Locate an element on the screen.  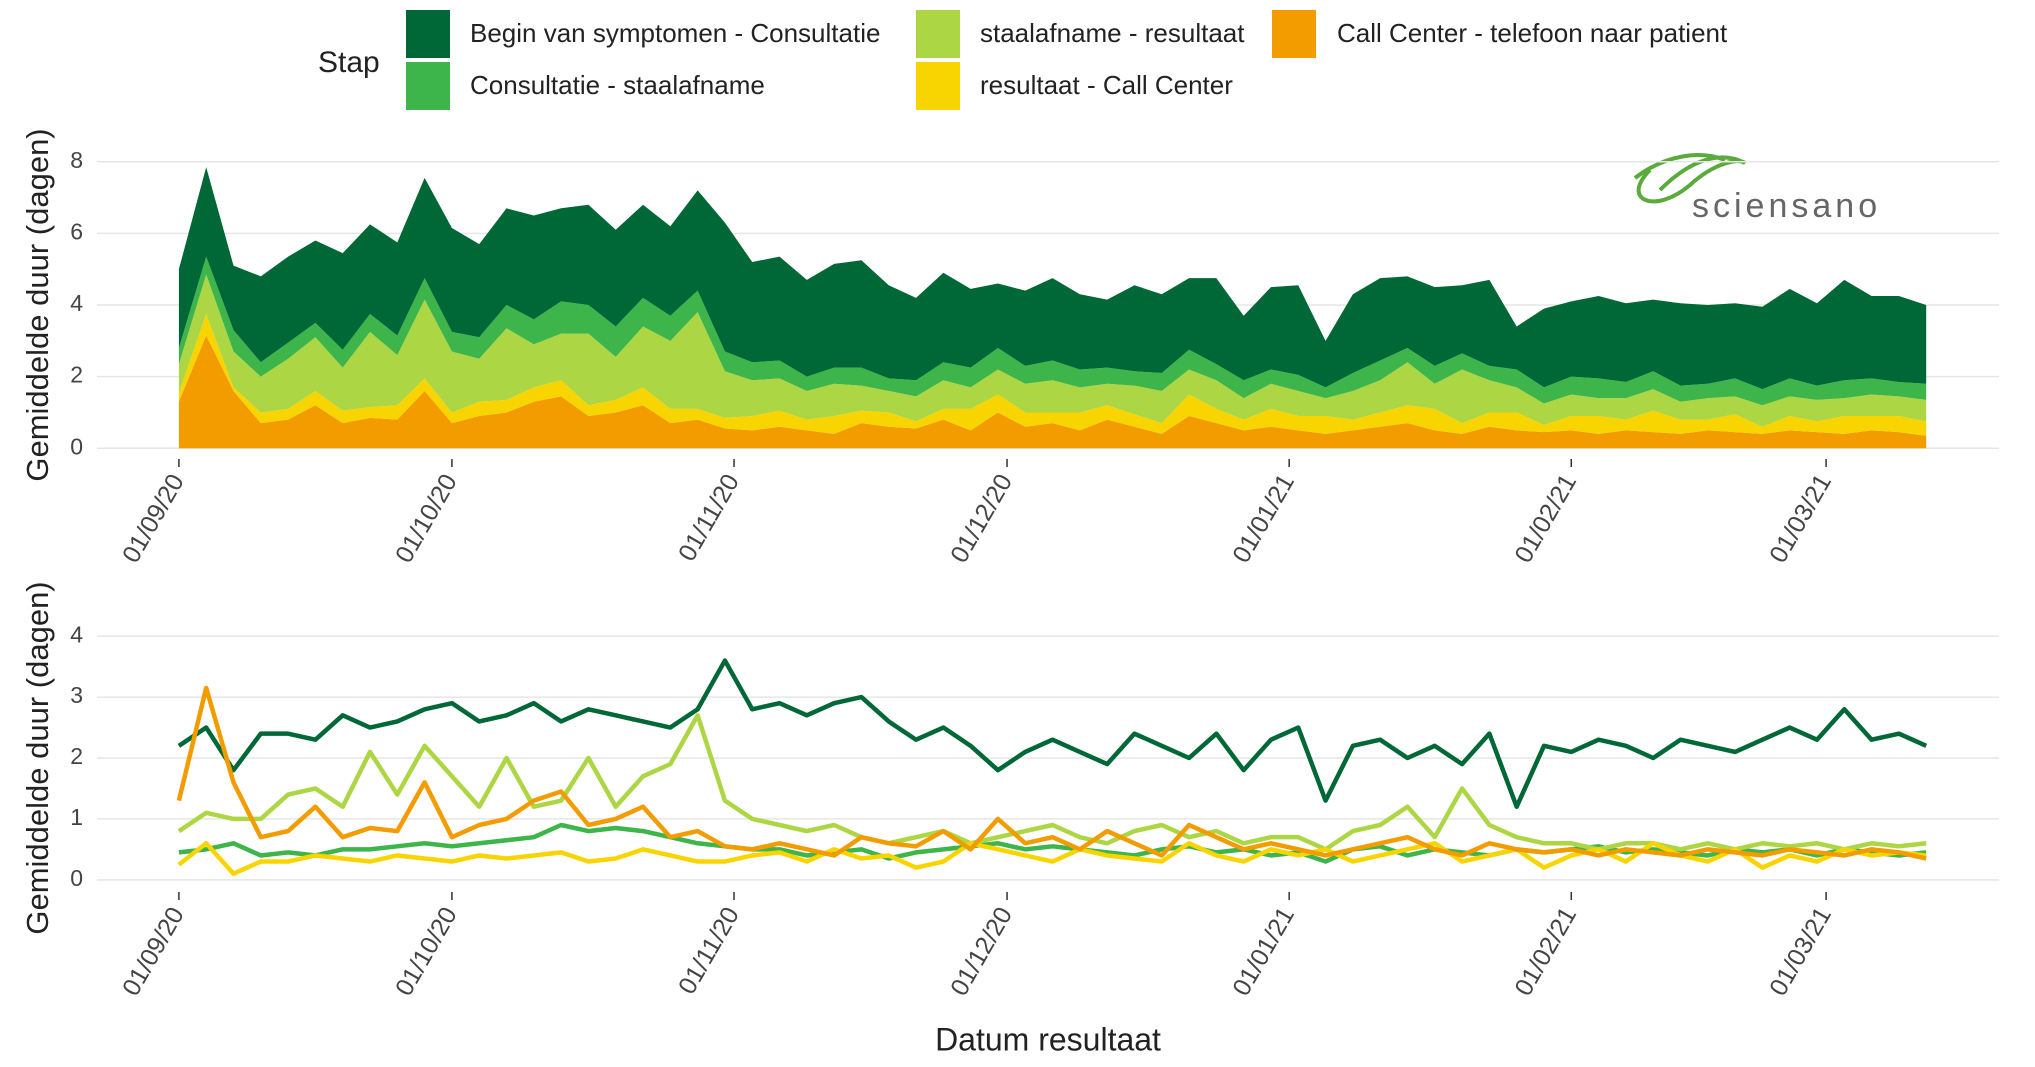
y-tick-label: 1 is located at coordinates (76, 817).